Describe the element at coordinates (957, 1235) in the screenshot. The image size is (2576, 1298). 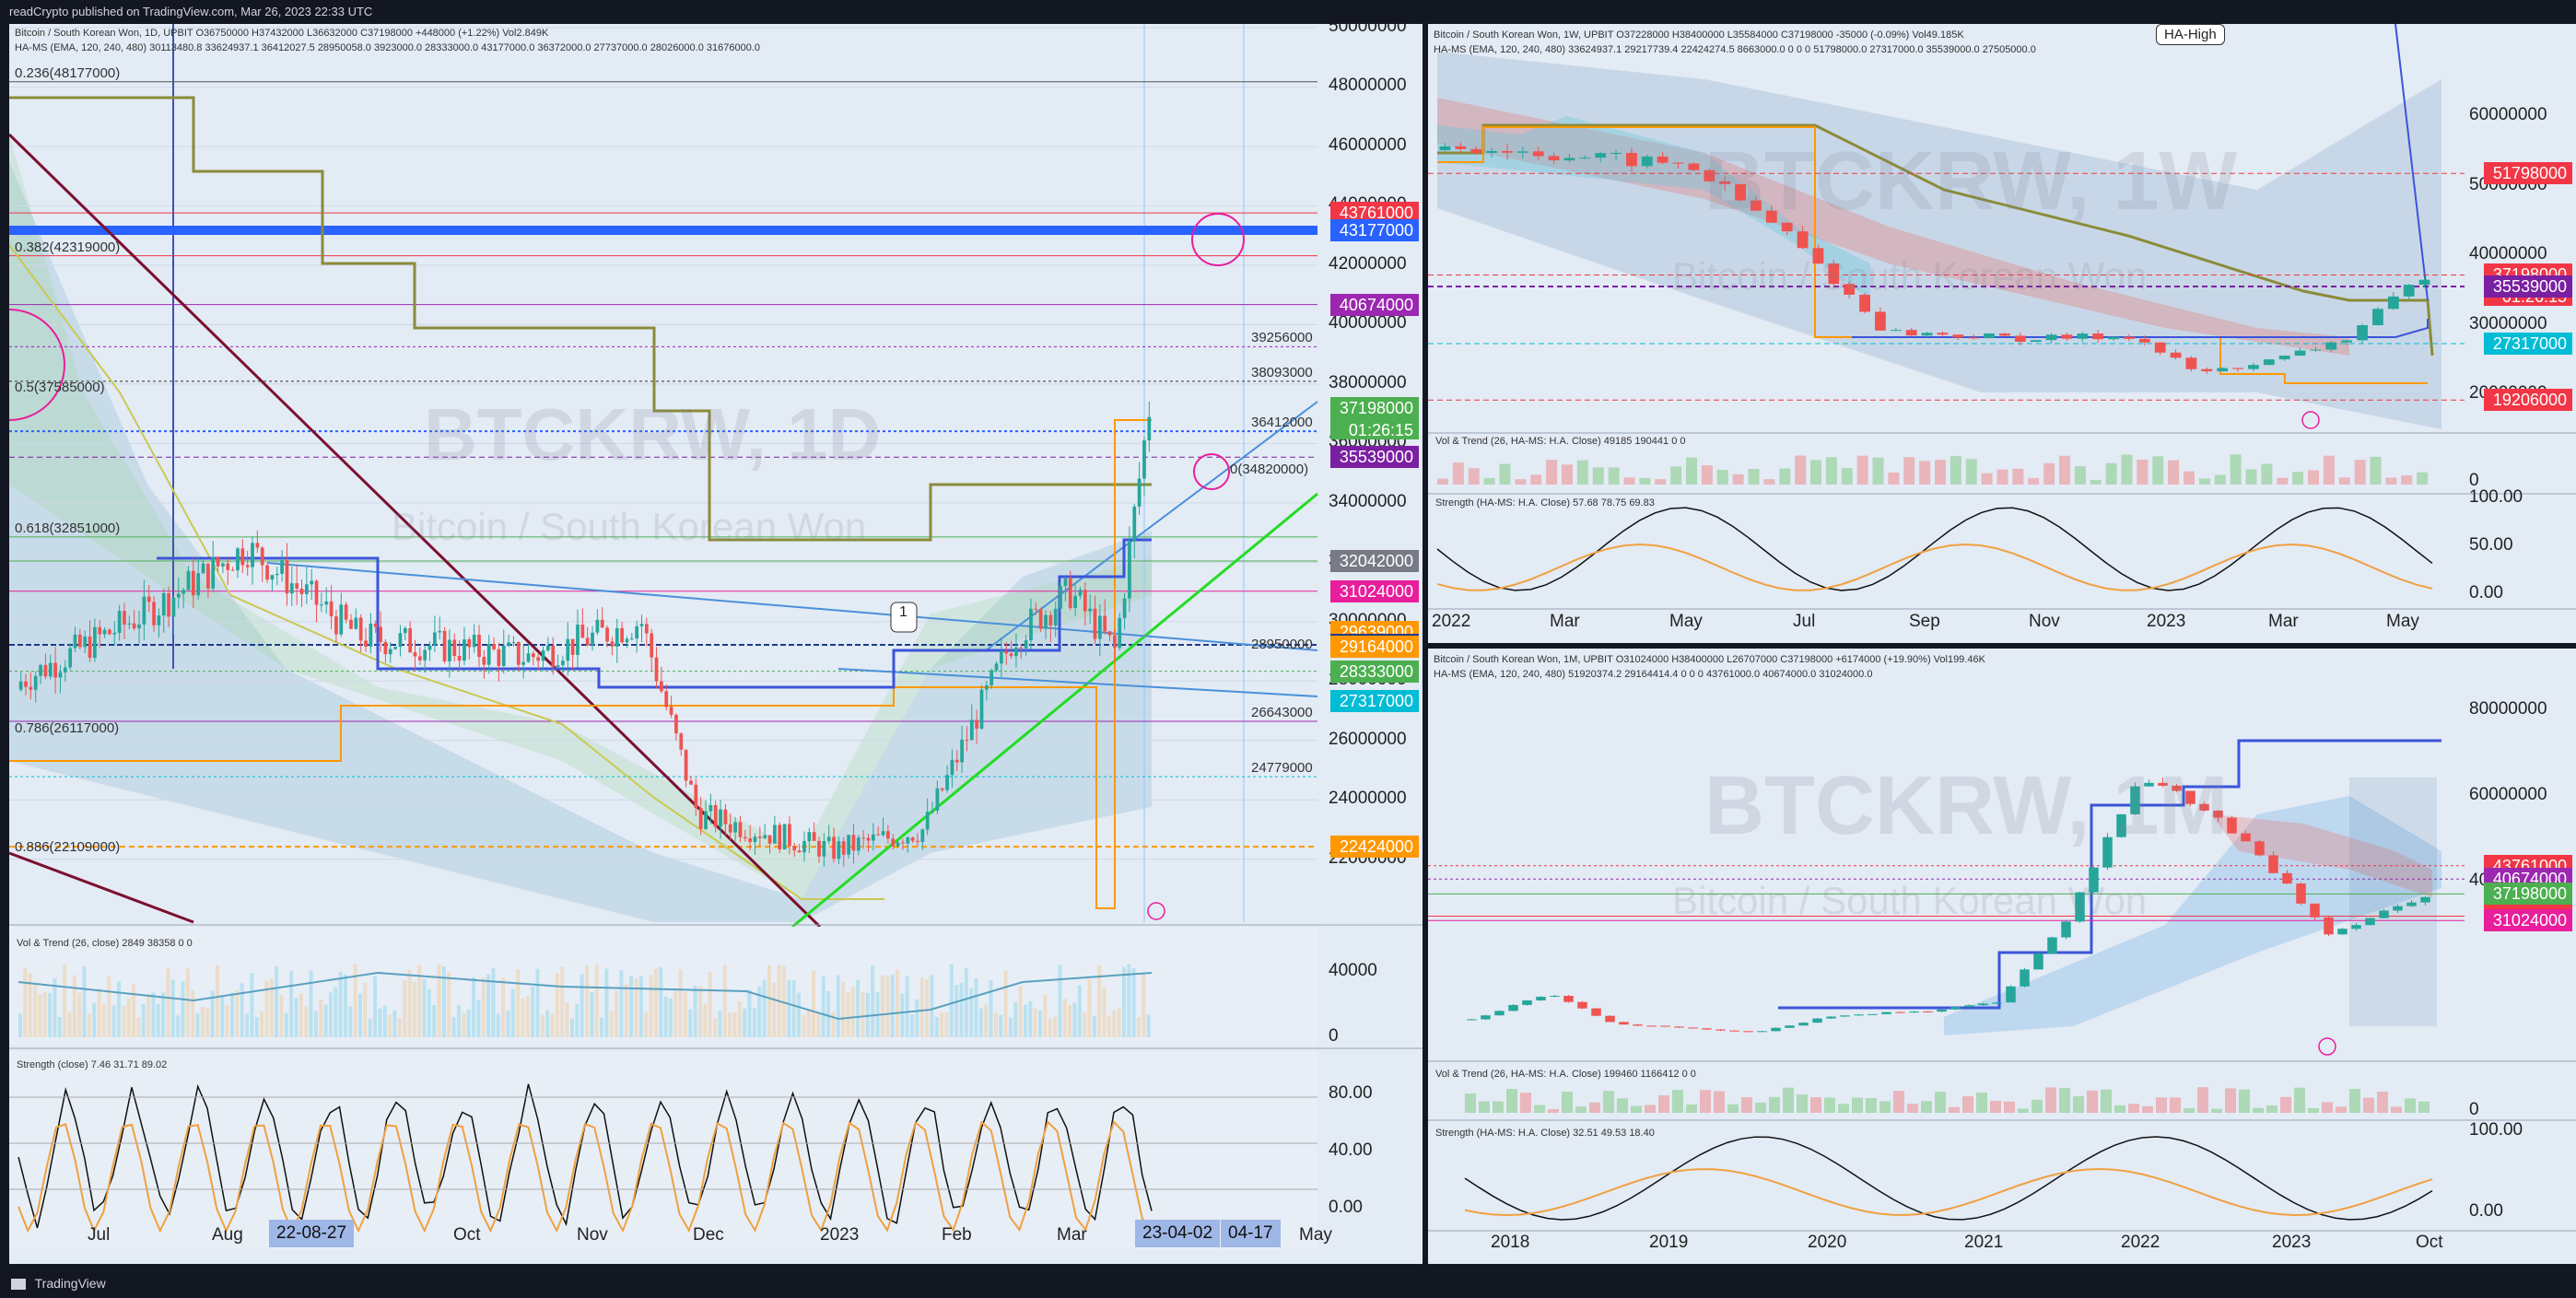
I see `daily-x-label: Feb` at that location.